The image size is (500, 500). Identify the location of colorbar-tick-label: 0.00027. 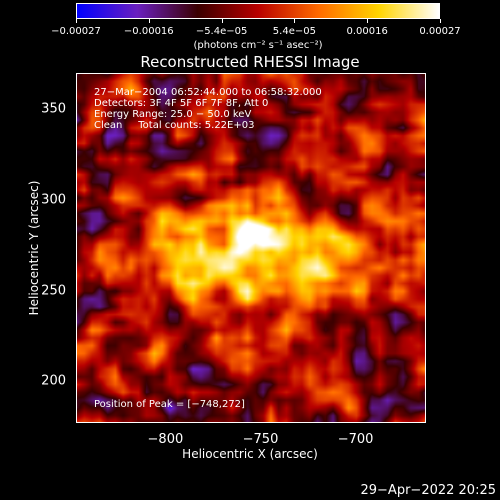
(440, 31).